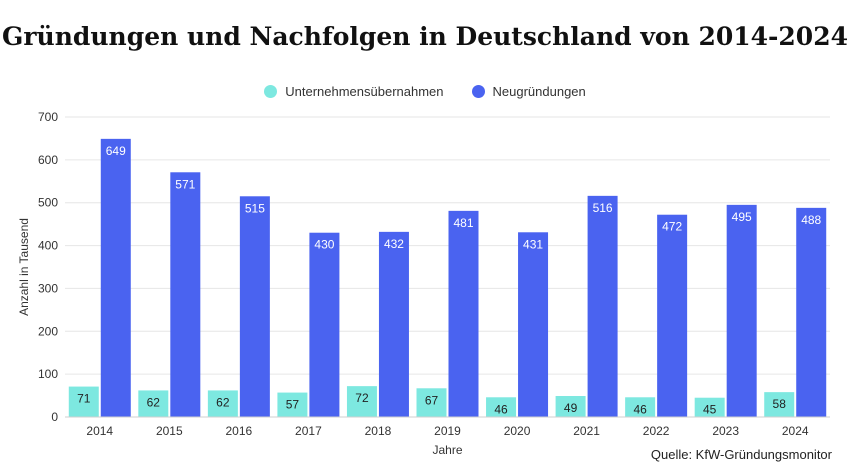  I want to click on legend-item-unternehmensuebernahmen: Unternehmensübernahmen, so click(354, 91).